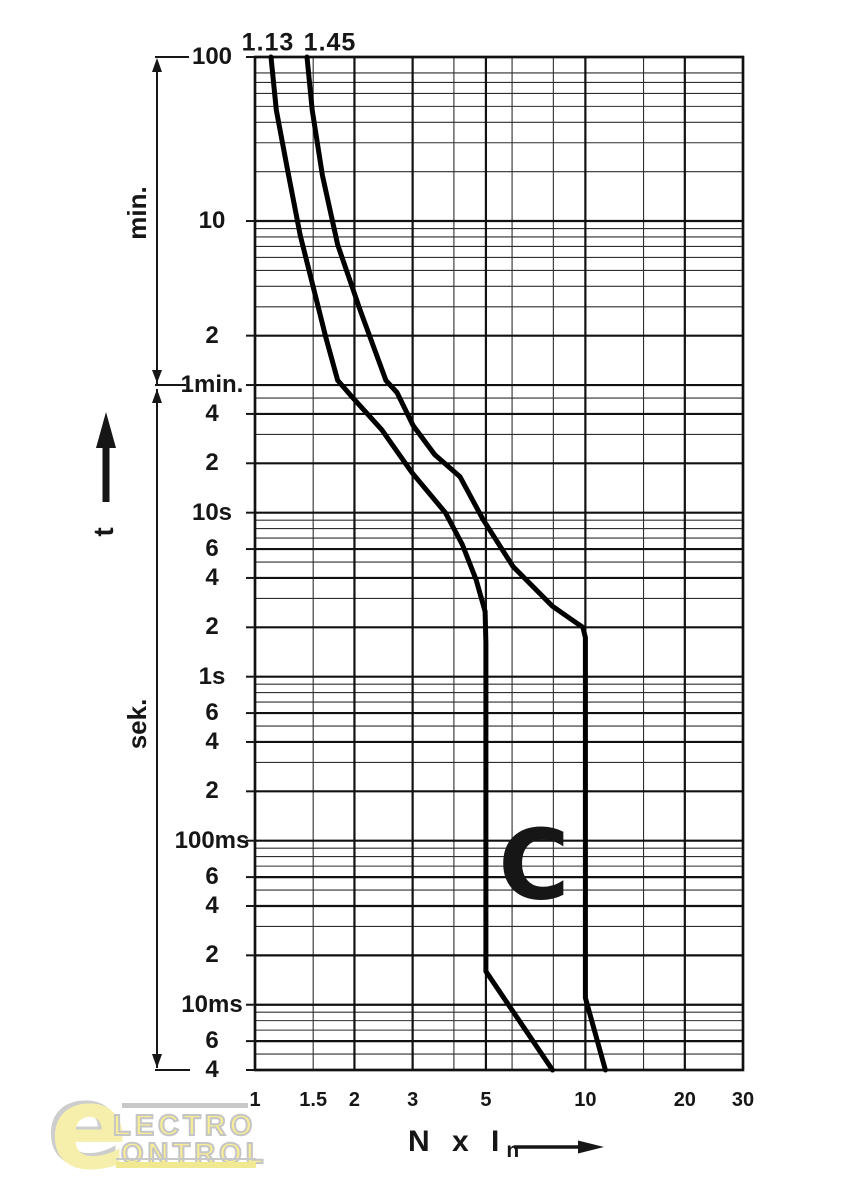 The image size is (848, 1200). I want to click on y-unit-label-minutes: min., so click(137, 213).